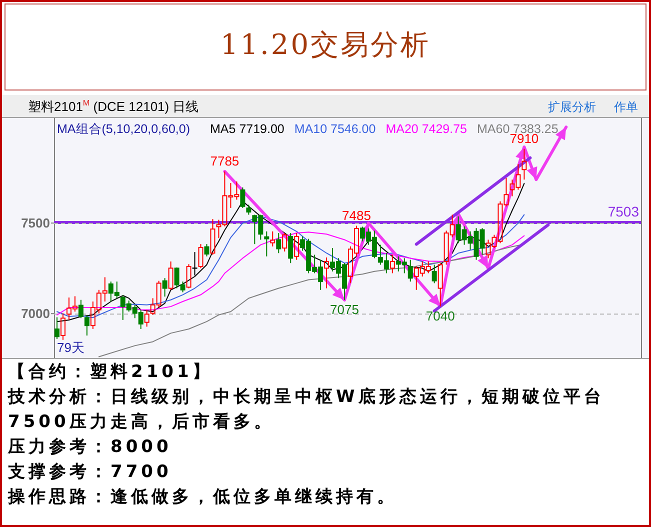  I want to click on text: MA20 7429.75, so click(427, 129).